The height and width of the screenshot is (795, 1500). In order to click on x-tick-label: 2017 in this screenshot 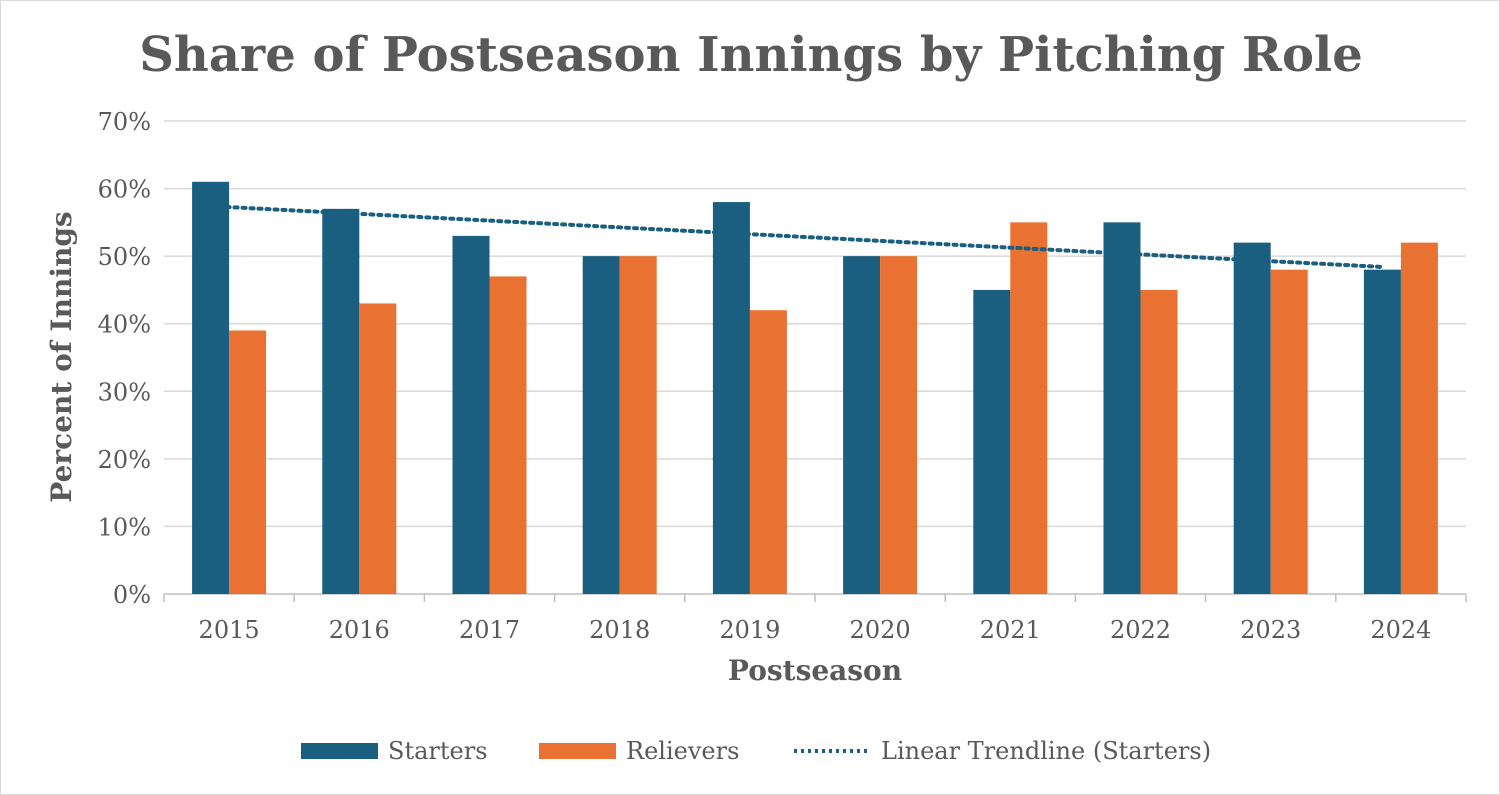, I will do `click(489, 630)`.